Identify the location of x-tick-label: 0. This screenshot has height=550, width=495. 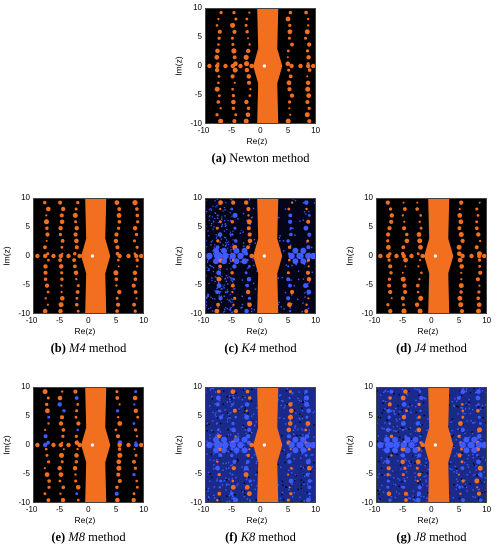
(88, 509).